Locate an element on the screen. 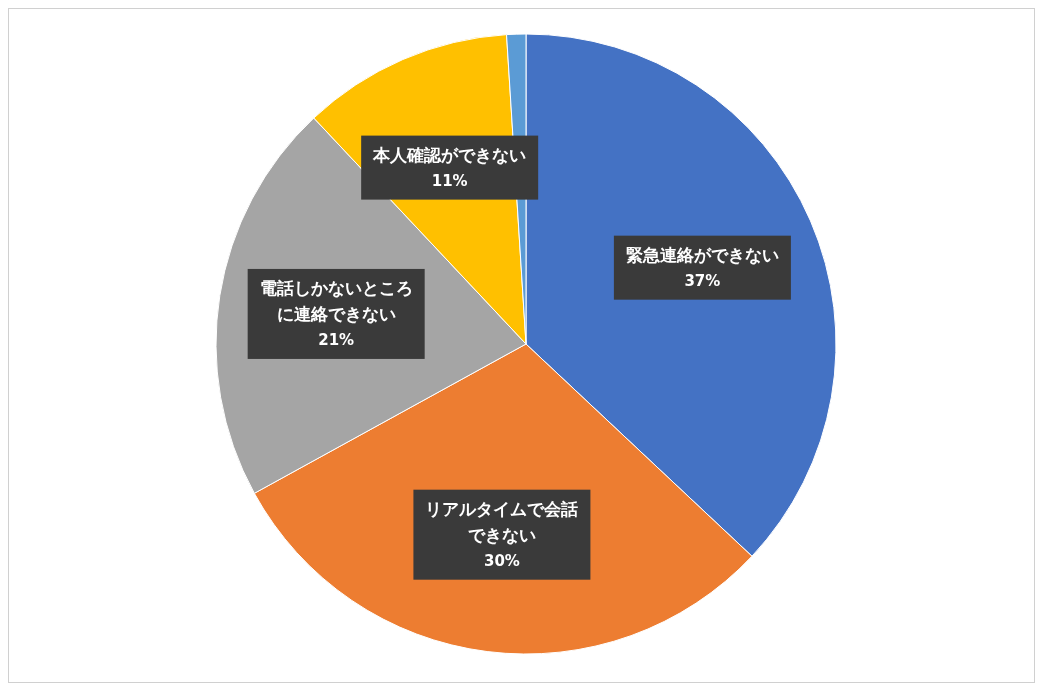  data-label: 21% is located at coordinates (336, 339).